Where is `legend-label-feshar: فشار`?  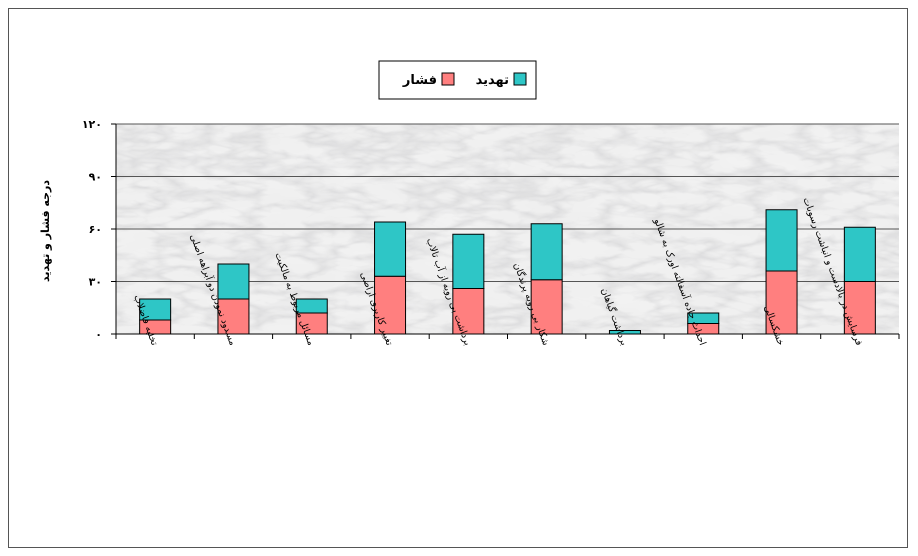 legend-label-feshar: فشار is located at coordinates (419, 80).